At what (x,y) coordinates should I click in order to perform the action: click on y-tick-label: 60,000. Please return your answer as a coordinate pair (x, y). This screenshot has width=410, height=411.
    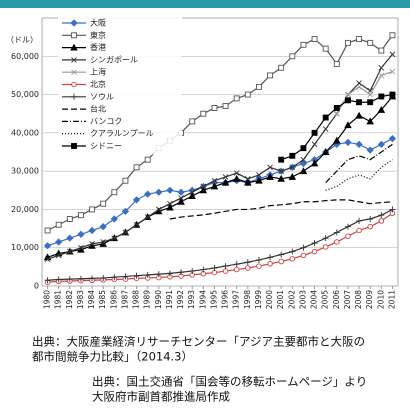
    Looking at the image, I should click on (25, 56).